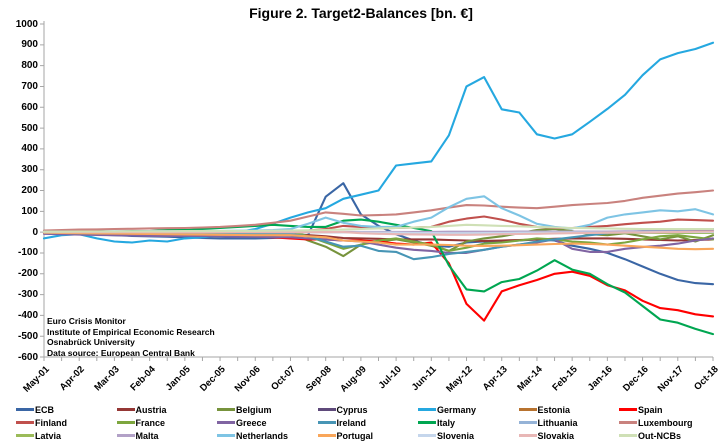 Image resolution: width=722 pixels, height=445 pixels. Describe the element at coordinates (378, 228) in the screenshot. I see `series-line-out-ncbs` at that location.